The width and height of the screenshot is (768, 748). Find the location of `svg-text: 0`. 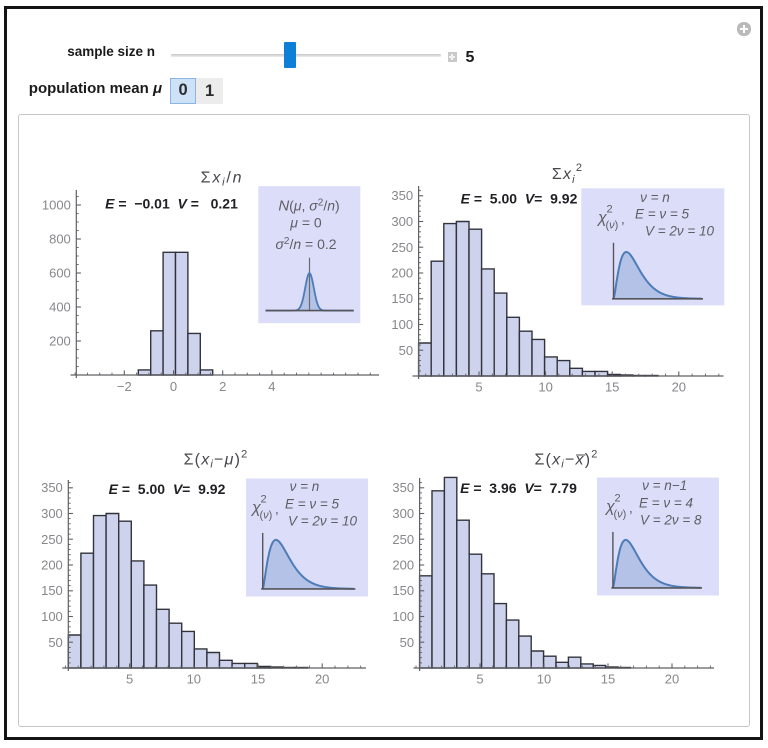

svg-text: 0 is located at coordinates (173, 386).